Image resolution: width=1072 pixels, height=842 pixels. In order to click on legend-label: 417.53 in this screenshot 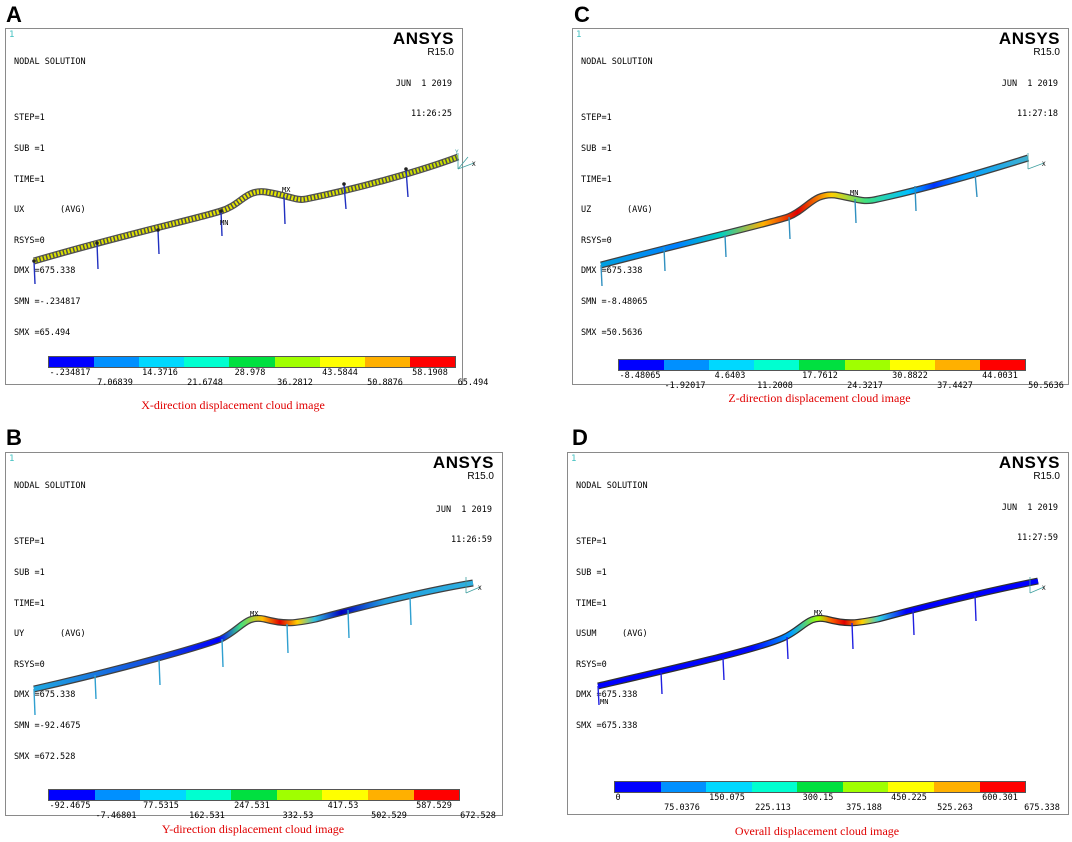, I will do `click(343, 806)`.